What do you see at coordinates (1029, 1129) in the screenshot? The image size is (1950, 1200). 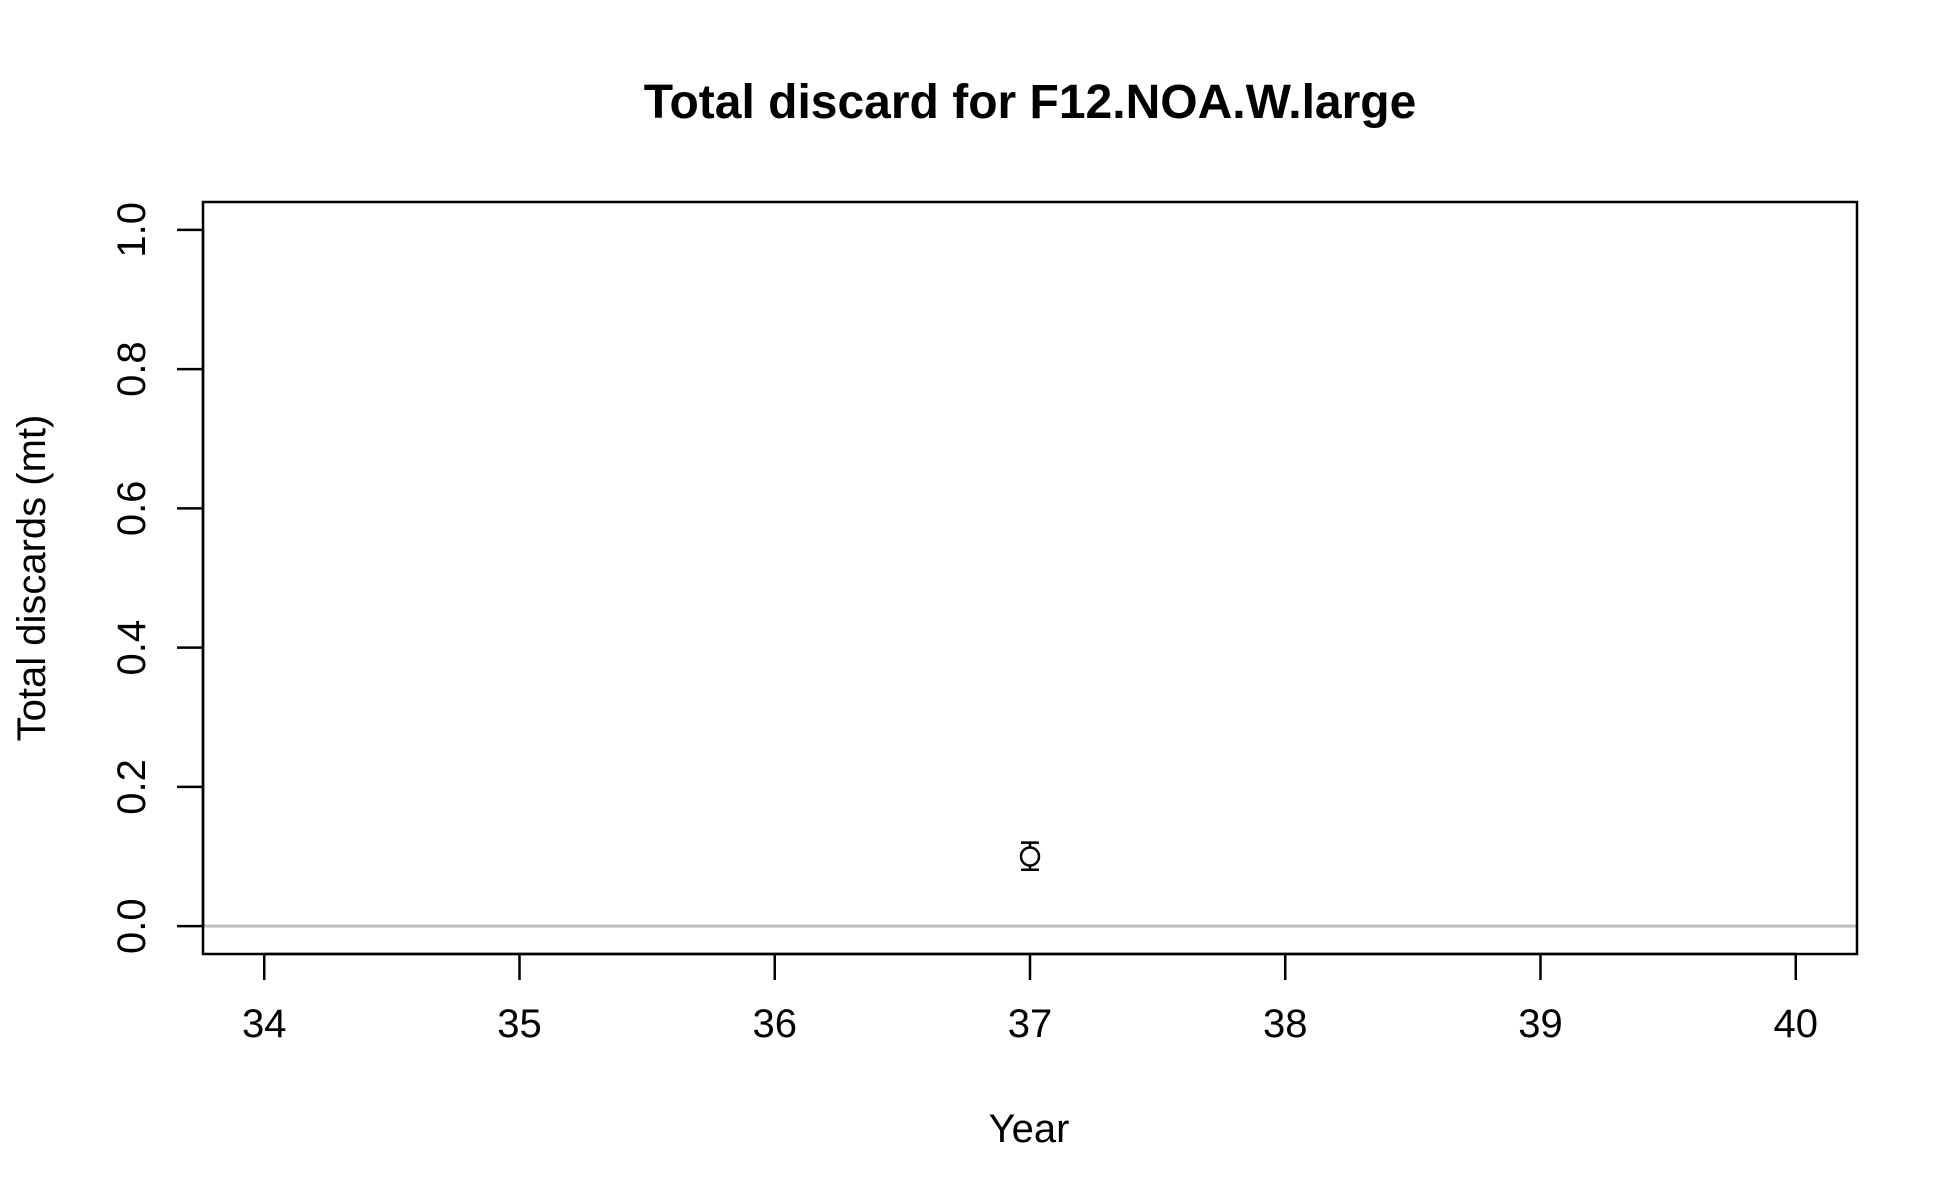 I see `x-axis-label: Year` at bounding box center [1029, 1129].